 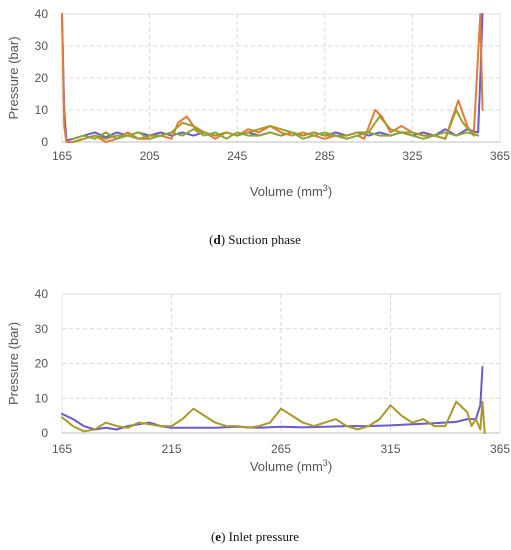 What do you see at coordinates (262, 536) in the screenshot?
I see `caption-text: Inlet pressure` at bounding box center [262, 536].